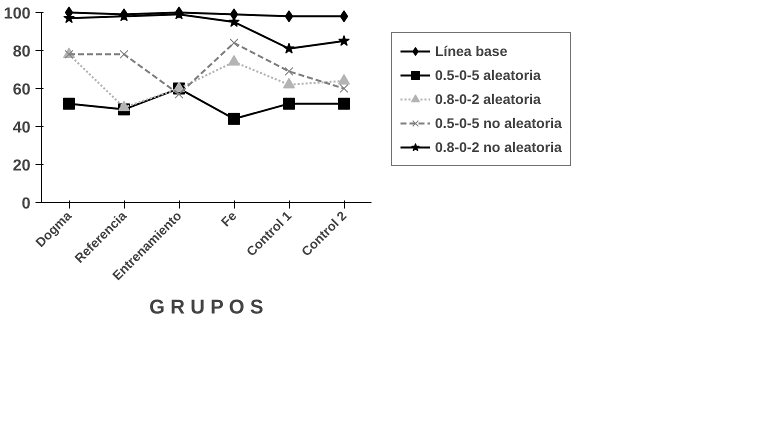 The height and width of the screenshot is (423, 763). What do you see at coordinates (206, 307) in the screenshot?
I see `x-axis-title: G R U P O S` at bounding box center [206, 307].